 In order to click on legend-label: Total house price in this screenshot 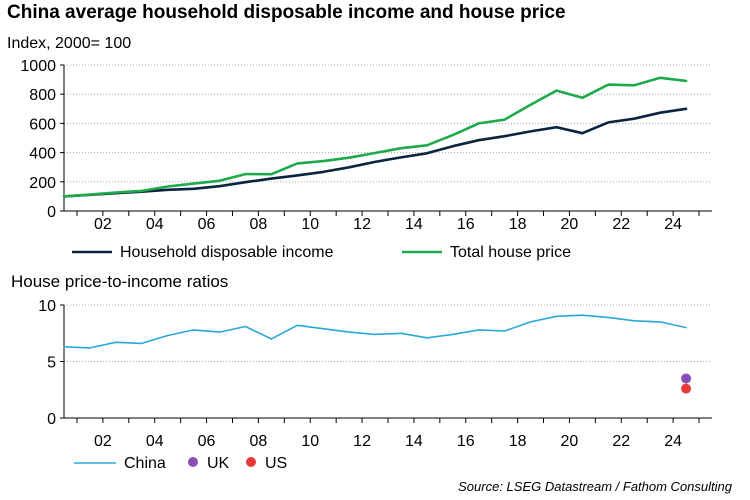, I will do `click(510, 252)`.